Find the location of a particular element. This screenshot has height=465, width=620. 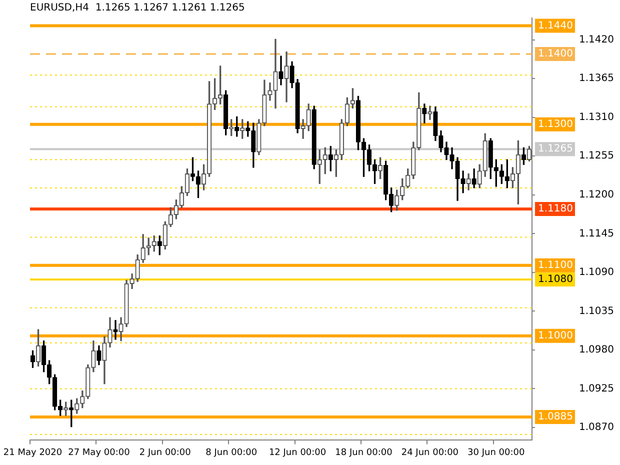

y-tick-label: 1.1145 is located at coordinates (596, 234).